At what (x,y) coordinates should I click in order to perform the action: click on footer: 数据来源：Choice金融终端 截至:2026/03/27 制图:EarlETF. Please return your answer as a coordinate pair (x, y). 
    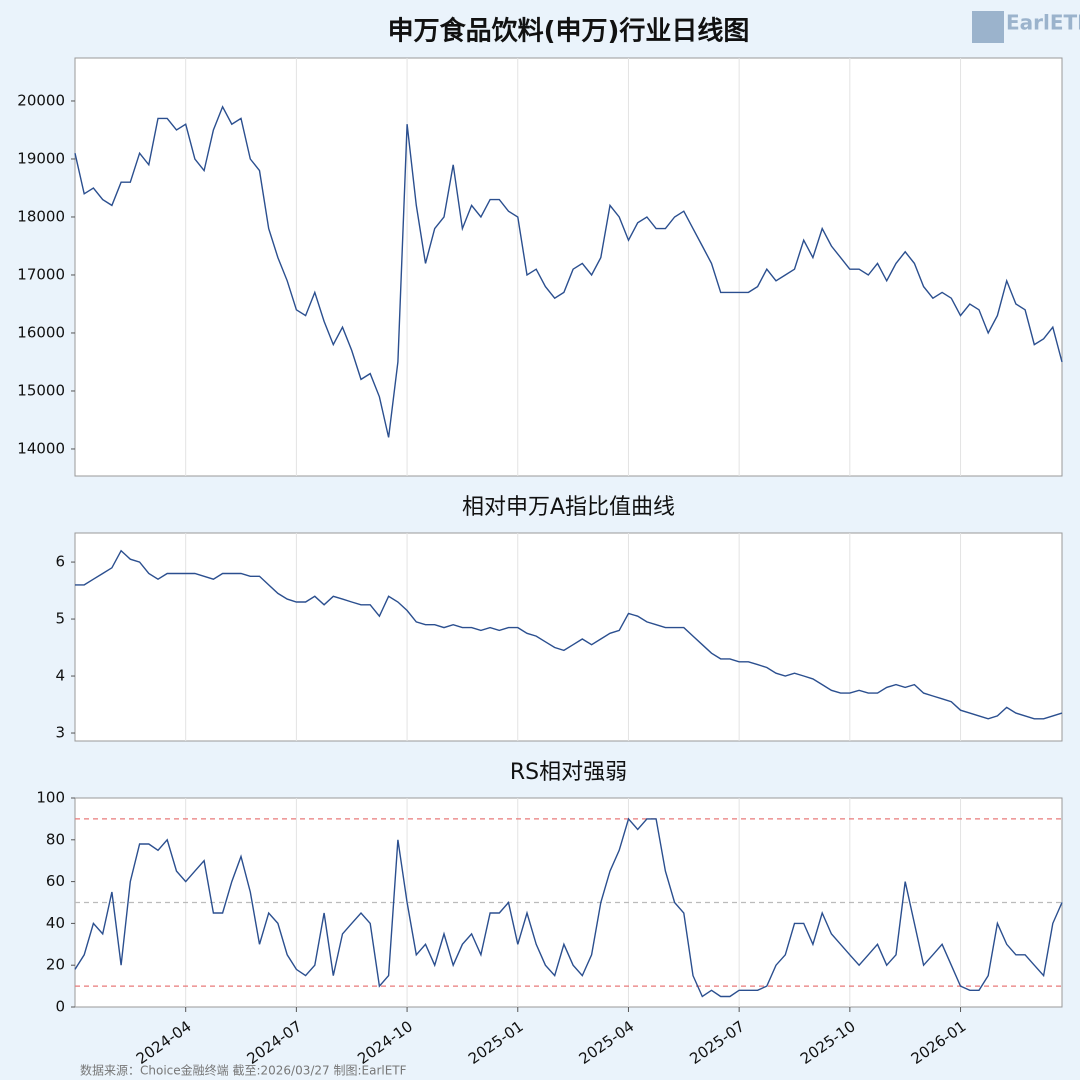
    Looking at the image, I should click on (243, 1070).